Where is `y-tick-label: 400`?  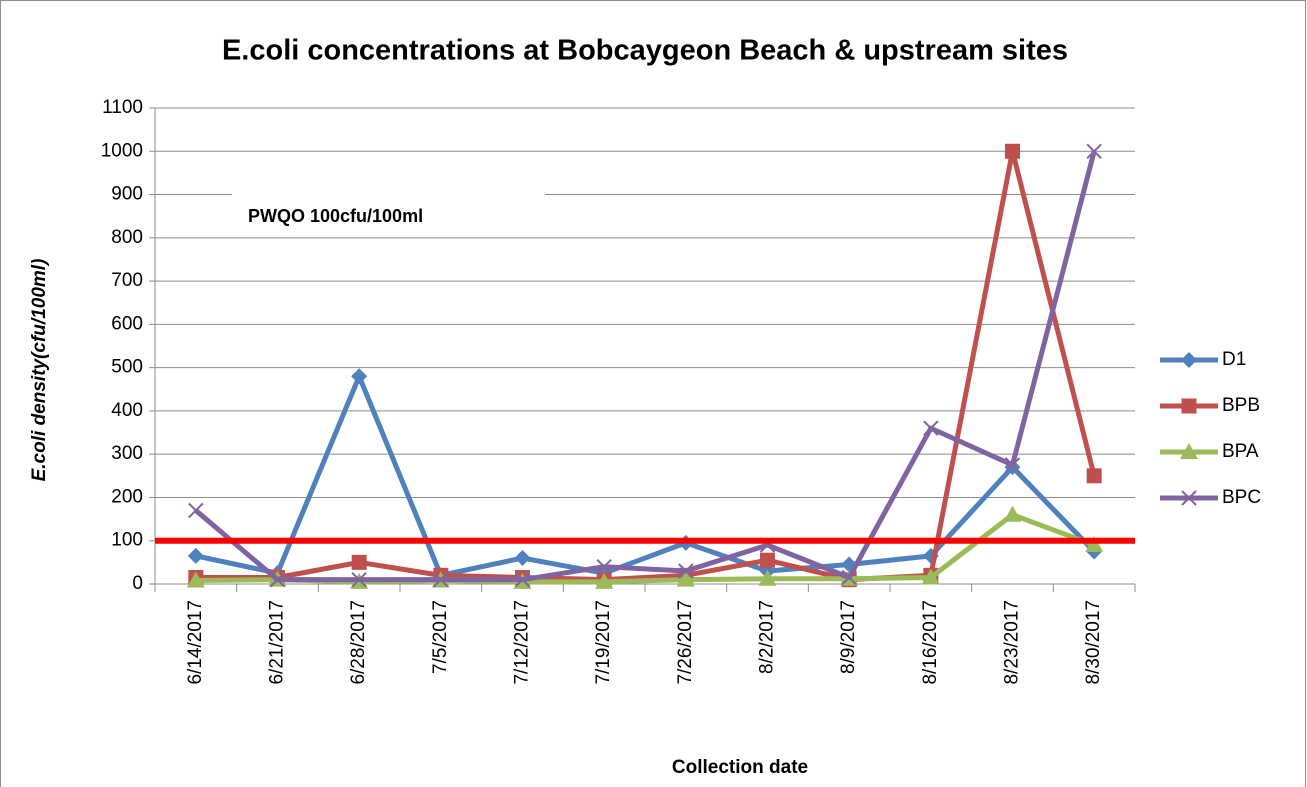
y-tick-label: 400 is located at coordinates (127, 410).